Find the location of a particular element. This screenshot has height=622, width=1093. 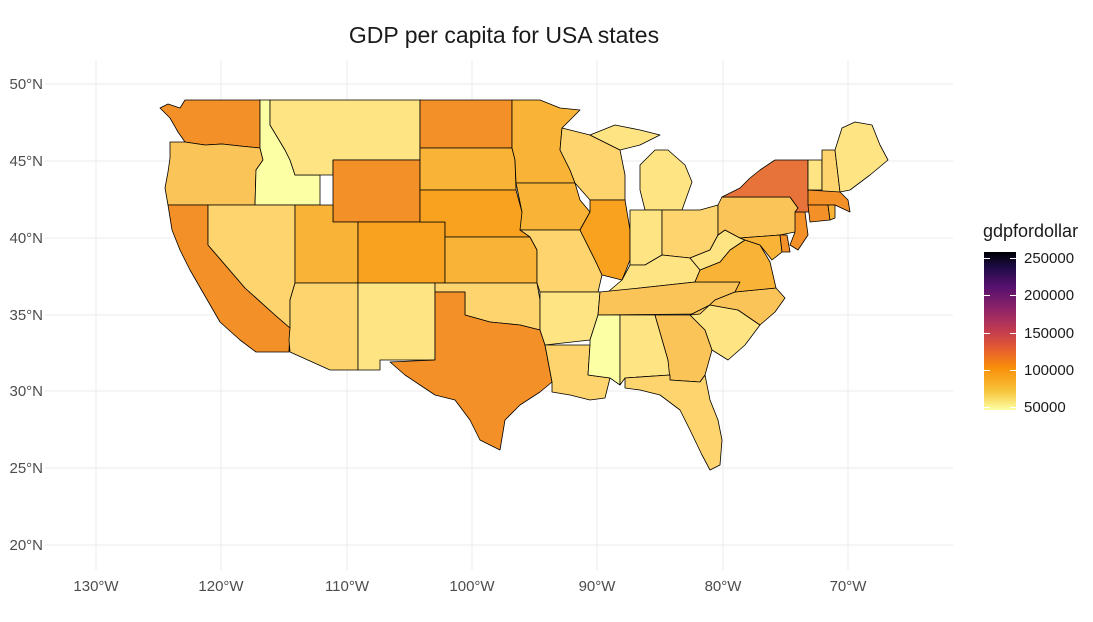

state-maine is located at coordinates (861, 157).